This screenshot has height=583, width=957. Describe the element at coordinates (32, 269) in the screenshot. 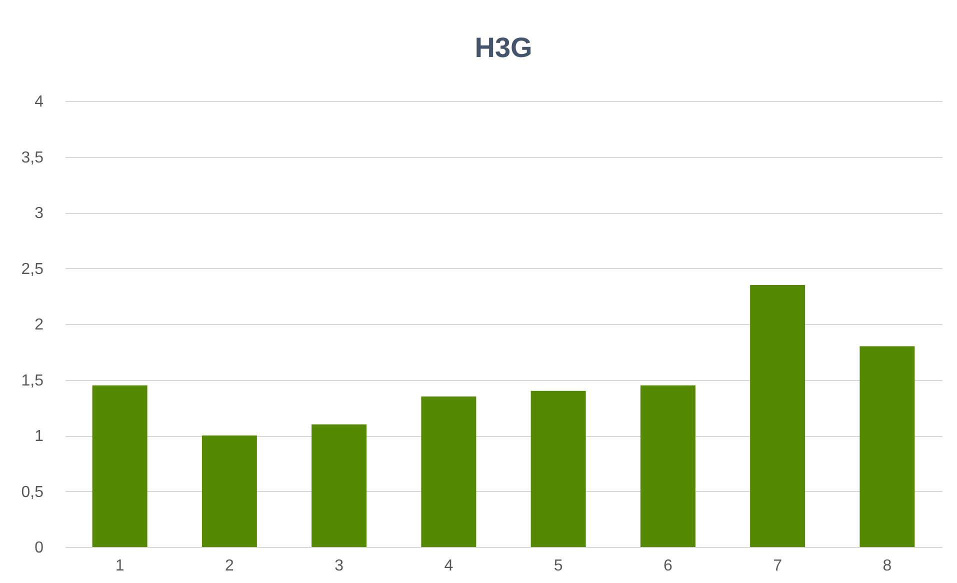

I see `y-tick-label: 2,5` at that location.